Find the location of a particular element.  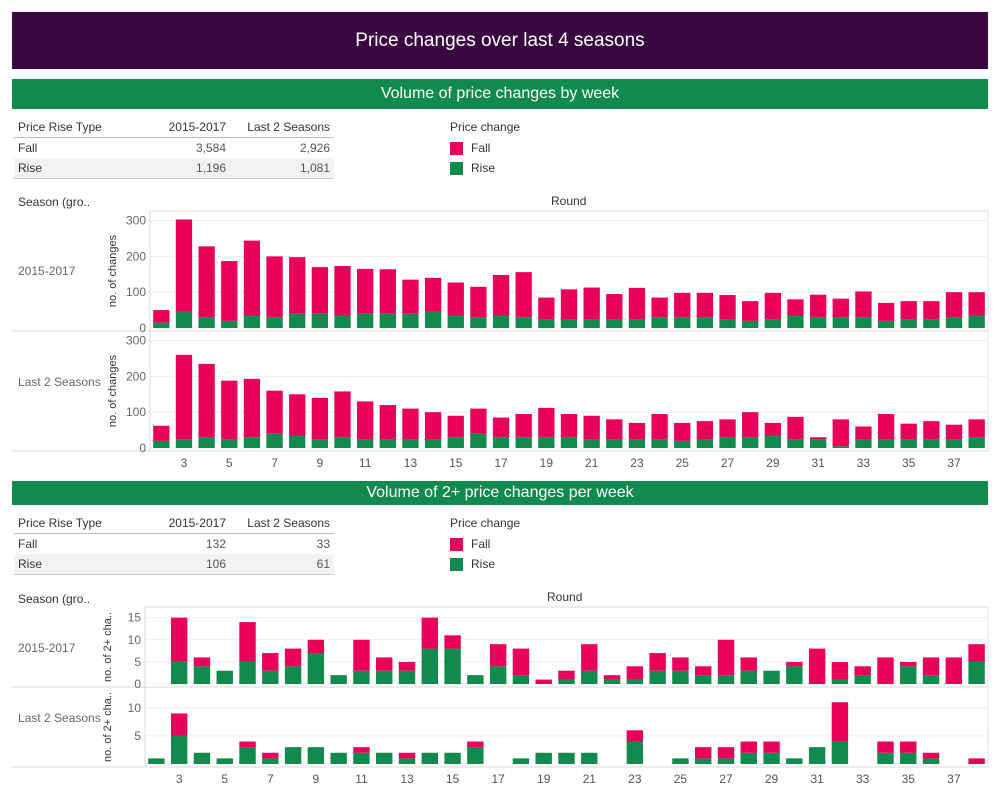

rise-swatch is located at coordinates (456, 168).